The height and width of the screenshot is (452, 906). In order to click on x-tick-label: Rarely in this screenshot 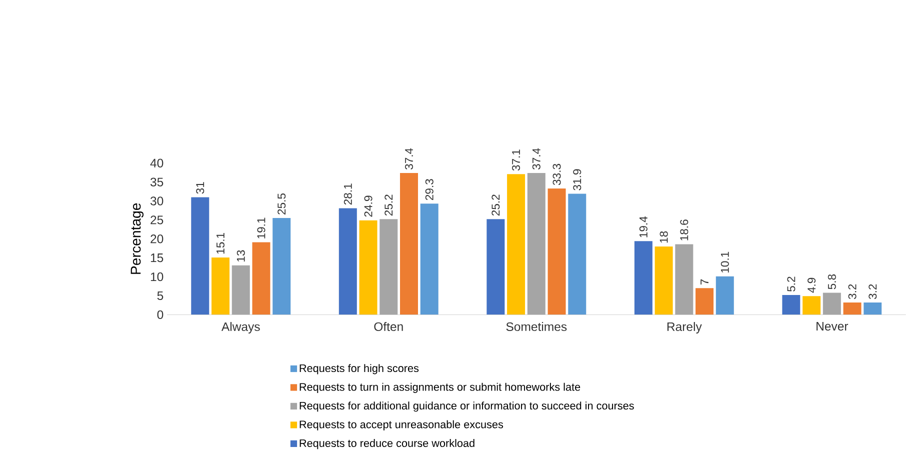, I will do `click(684, 328)`.